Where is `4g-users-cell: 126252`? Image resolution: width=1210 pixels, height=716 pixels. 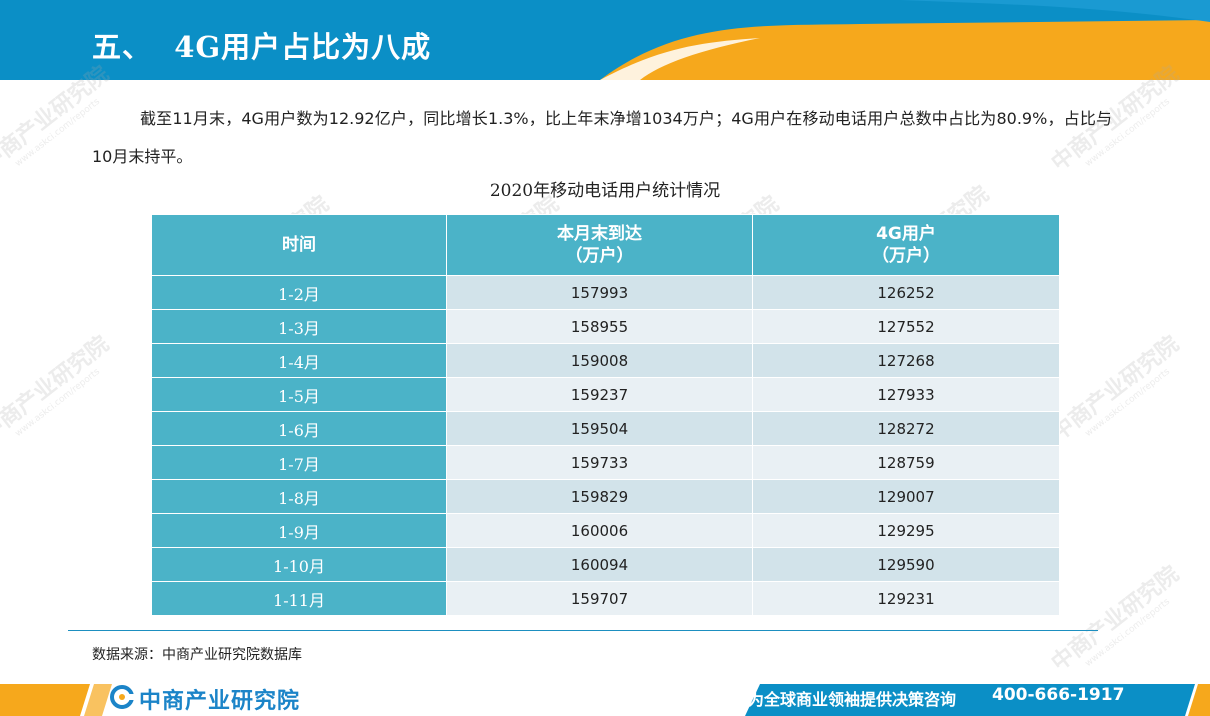
4g-users-cell: 126252 is located at coordinates (906, 292).